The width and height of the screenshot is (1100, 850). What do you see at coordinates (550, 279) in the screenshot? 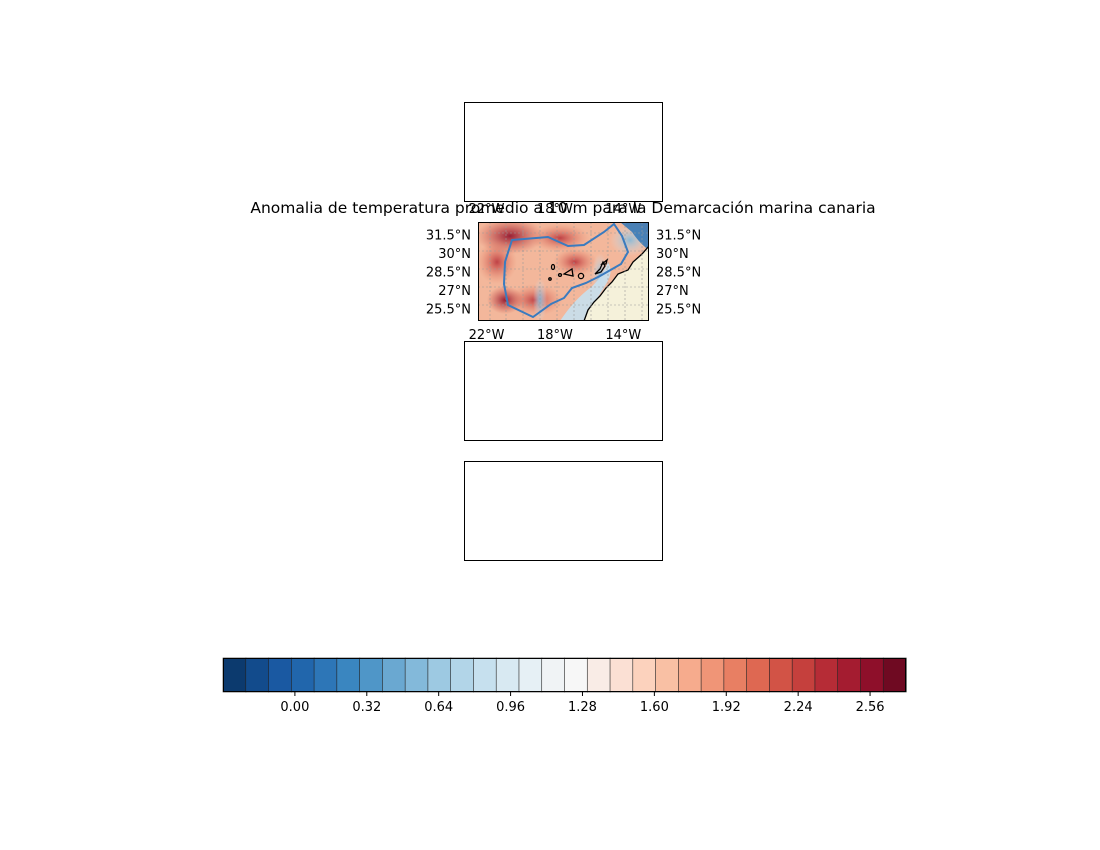
I see `island-el-hierro` at bounding box center [550, 279].